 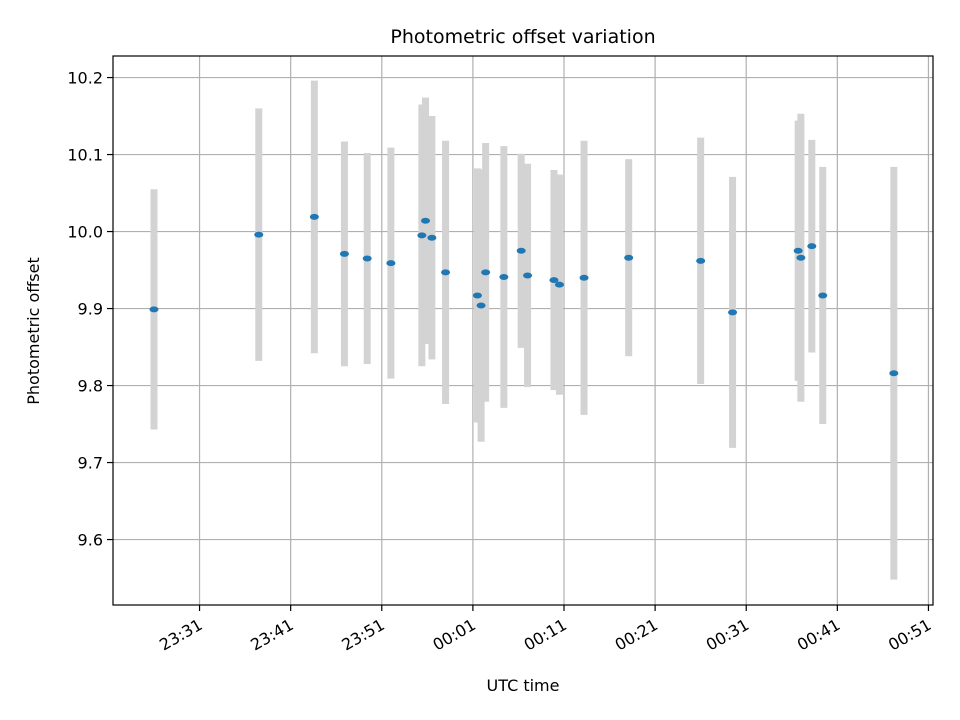 I want to click on y-tick-label: 9.9, so click(x=90, y=309).